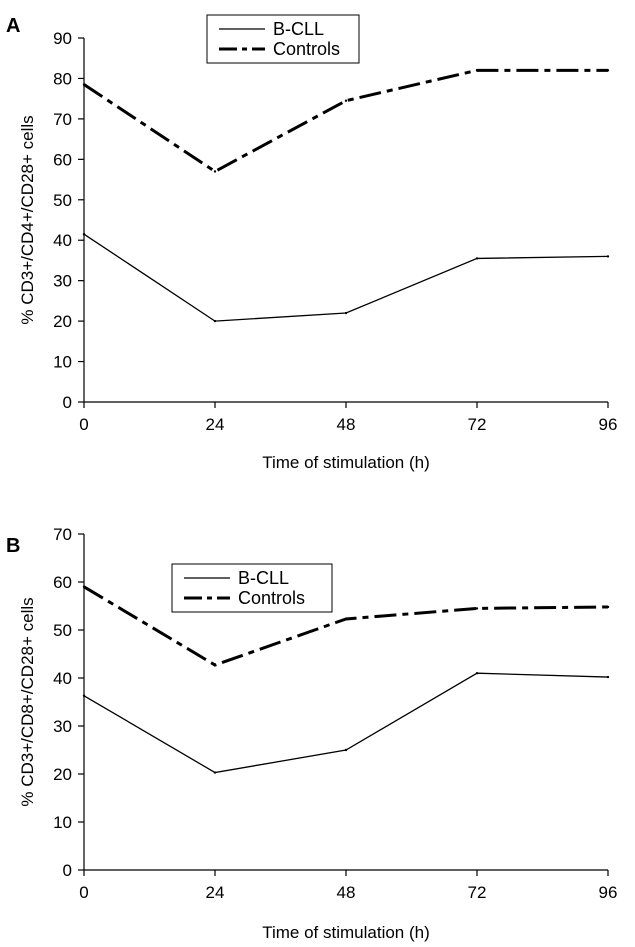 This screenshot has width=635, height=947. I want to click on panel-label: A, so click(13, 26).